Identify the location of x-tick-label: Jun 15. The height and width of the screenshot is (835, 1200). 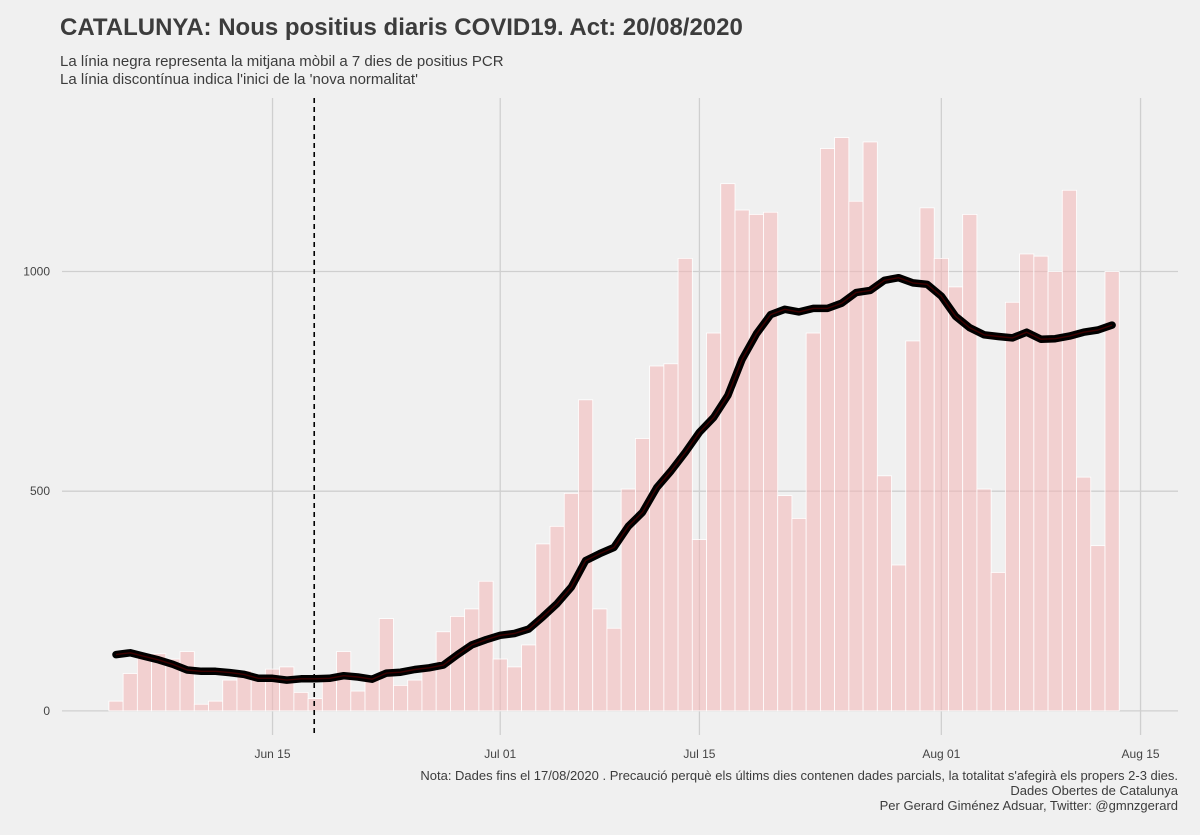
(273, 754).